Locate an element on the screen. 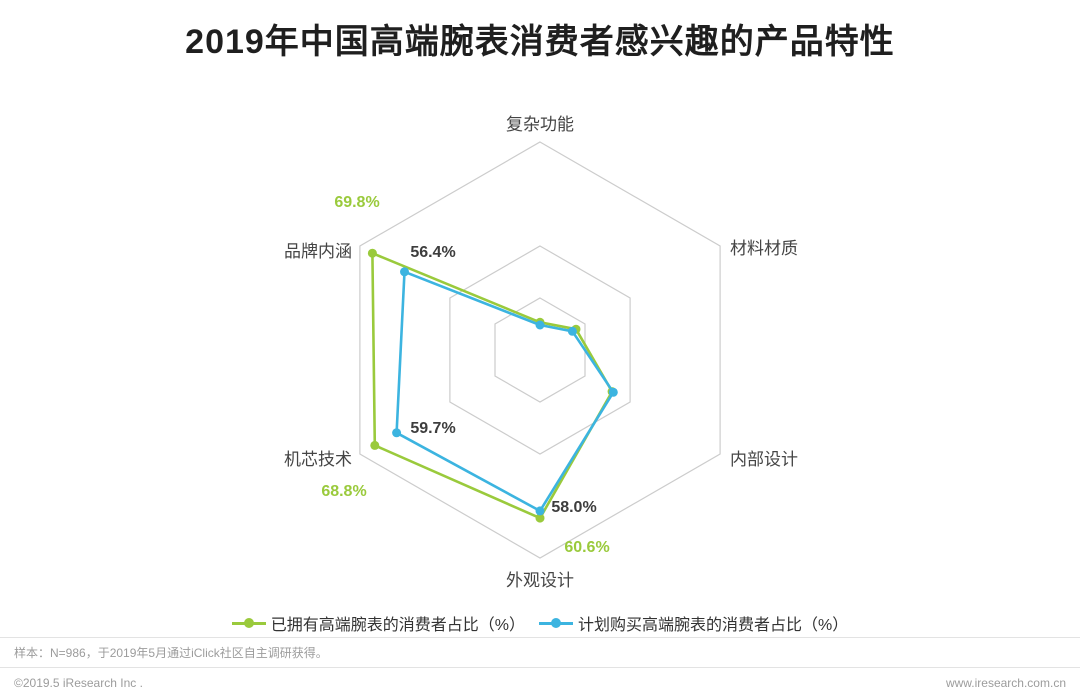 The width and height of the screenshot is (1080, 700). axis-label-brand-meaning: 品牌内涵 is located at coordinates (318, 251).